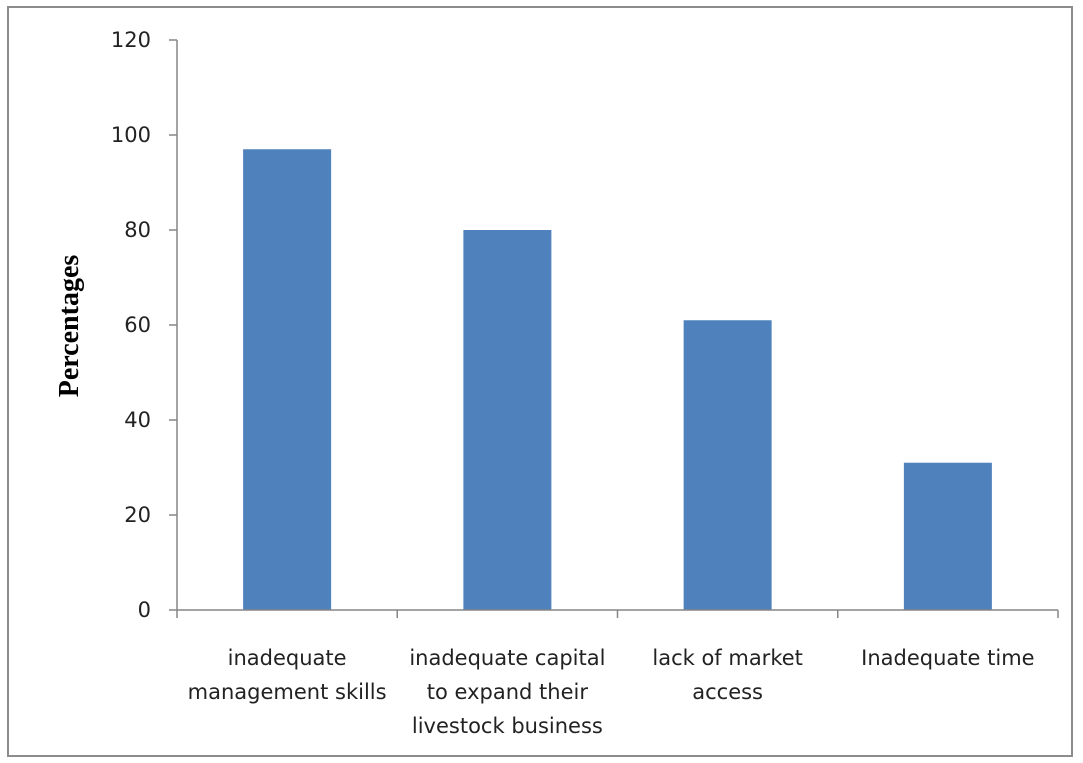  I want to click on y-tick-label: 20, so click(137, 515).